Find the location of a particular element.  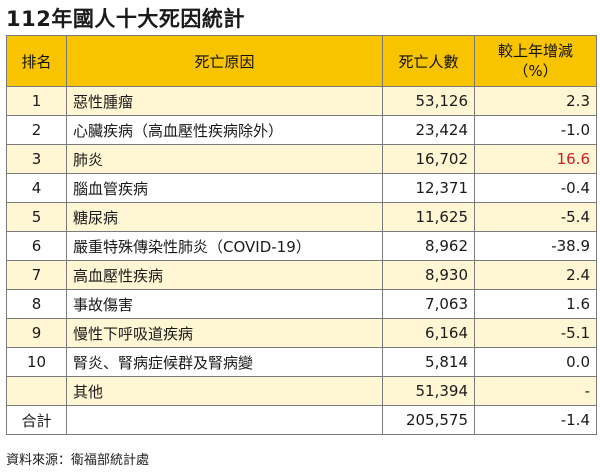

change-cell: 2.4 is located at coordinates (535, 275).